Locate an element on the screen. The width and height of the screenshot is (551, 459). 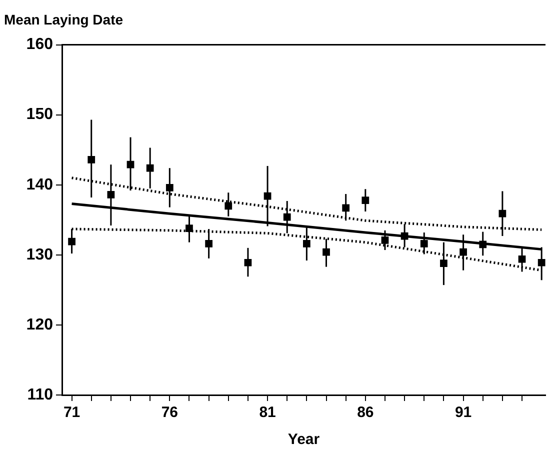
x-tick-label: 71 is located at coordinates (71, 413).